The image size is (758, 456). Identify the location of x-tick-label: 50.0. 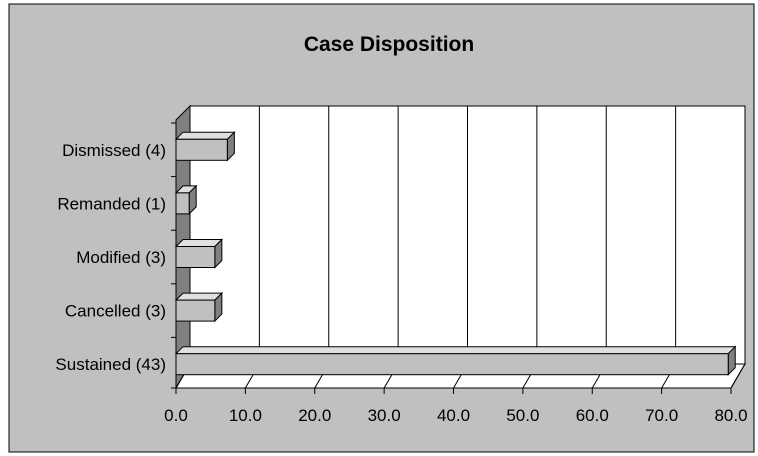
(522, 415).